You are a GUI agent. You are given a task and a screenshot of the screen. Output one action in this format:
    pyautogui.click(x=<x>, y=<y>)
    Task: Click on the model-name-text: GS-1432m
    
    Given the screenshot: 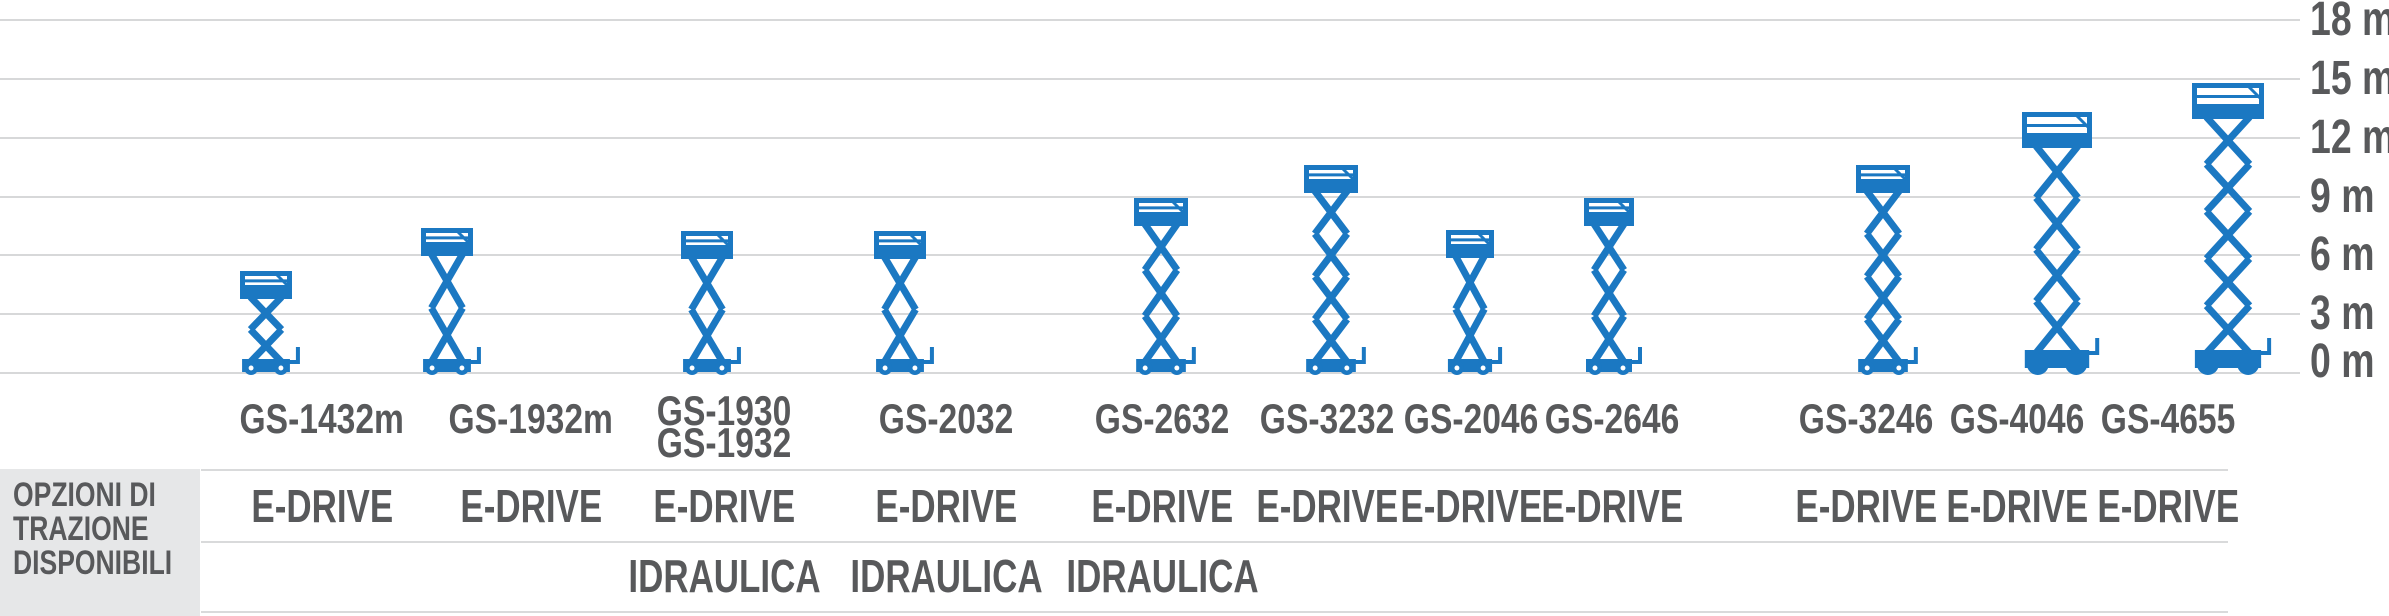 What is the action you would take?
    pyautogui.click(x=322, y=418)
    